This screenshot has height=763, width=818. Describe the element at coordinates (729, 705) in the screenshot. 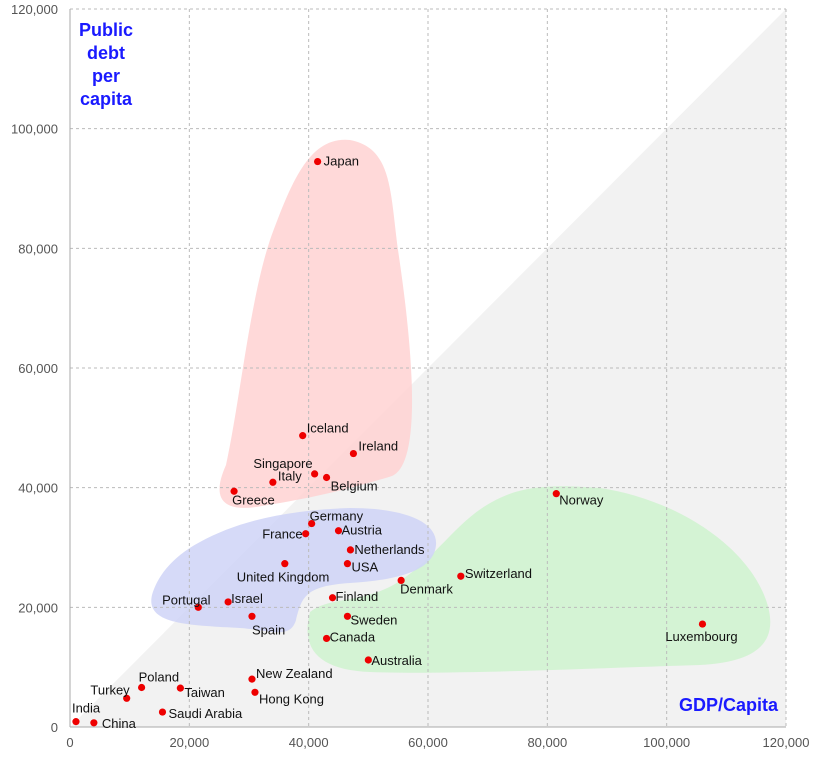

I see `x-axis-title: GDP/Capita` at that location.